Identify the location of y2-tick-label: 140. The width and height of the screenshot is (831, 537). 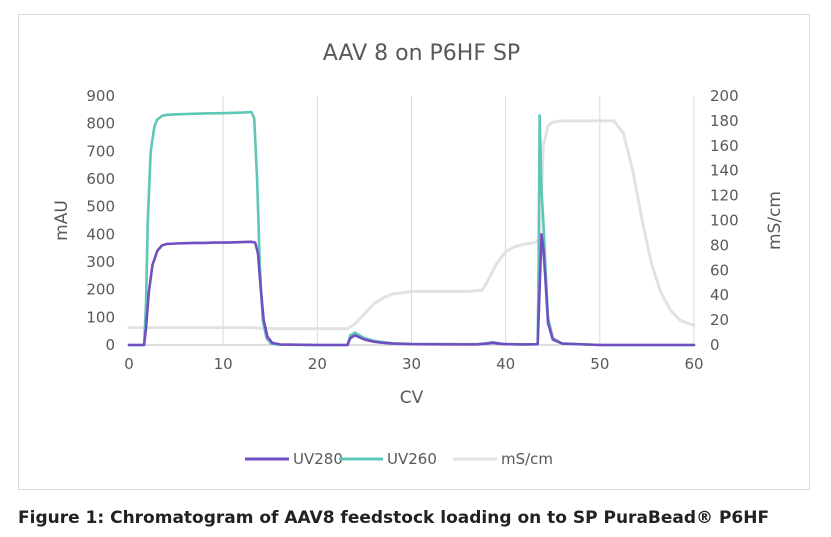
(724, 171).